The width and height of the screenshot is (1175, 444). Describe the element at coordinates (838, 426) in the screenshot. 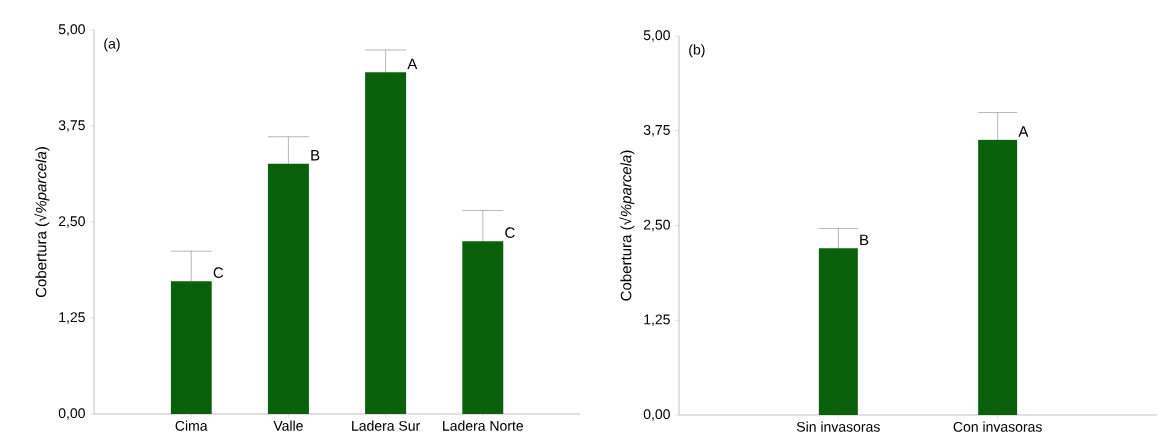

I see `x-tick-label: Sin invasoras` at that location.